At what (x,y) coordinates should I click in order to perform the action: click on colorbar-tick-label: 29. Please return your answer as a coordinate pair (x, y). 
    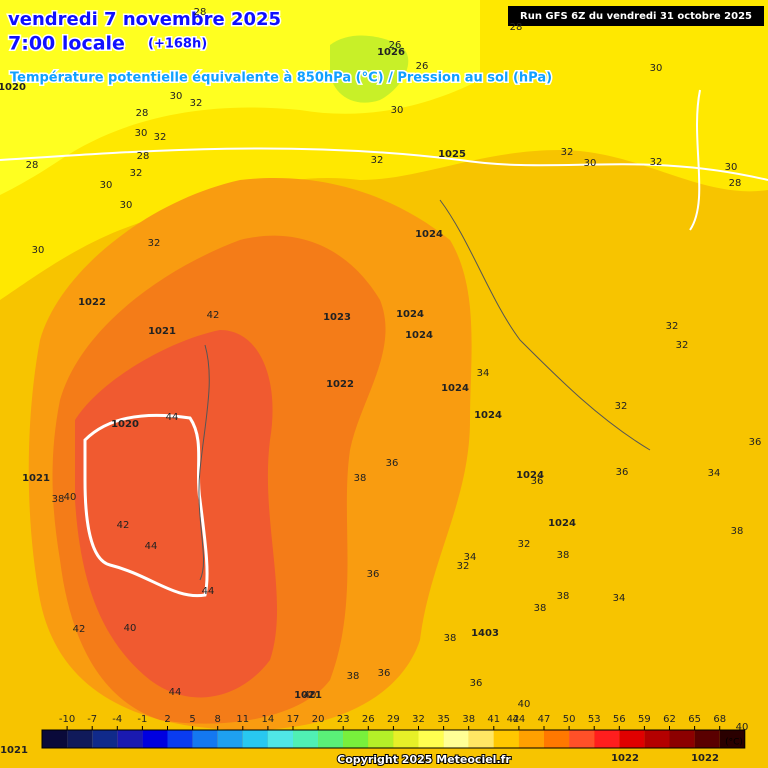
    Looking at the image, I should click on (393, 719).